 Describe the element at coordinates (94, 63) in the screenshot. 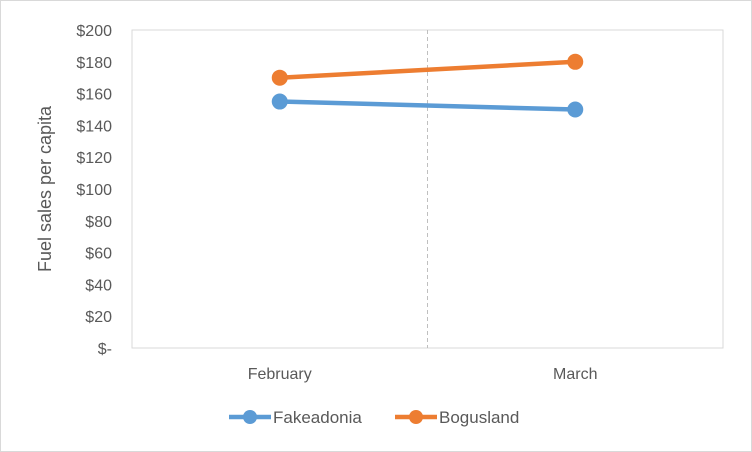

I see `y-tick-label: $180` at that location.